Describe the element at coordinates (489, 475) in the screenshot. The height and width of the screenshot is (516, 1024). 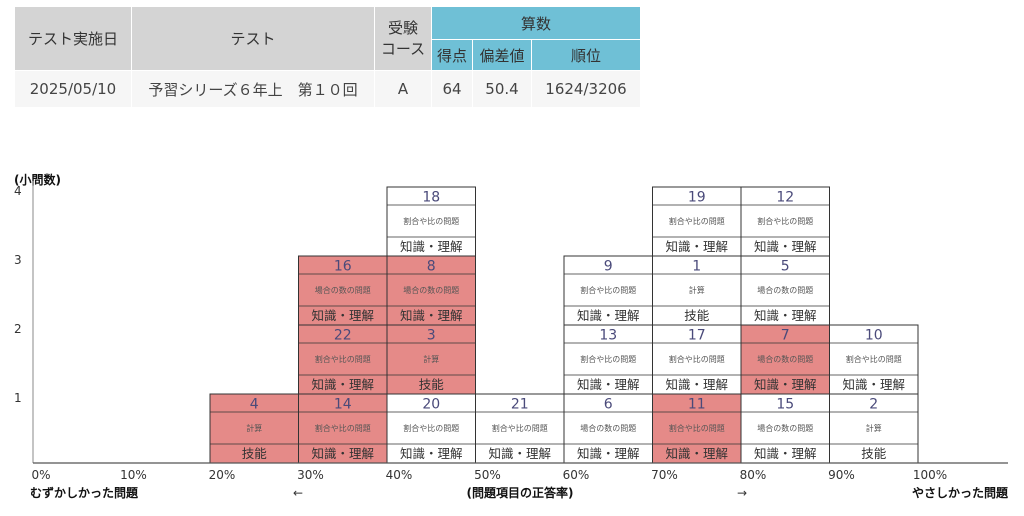
I see `x-axis-ticks: 0% 10% 20% 30% 40% 50% 60% 70% 80% 90% 100%` at that location.